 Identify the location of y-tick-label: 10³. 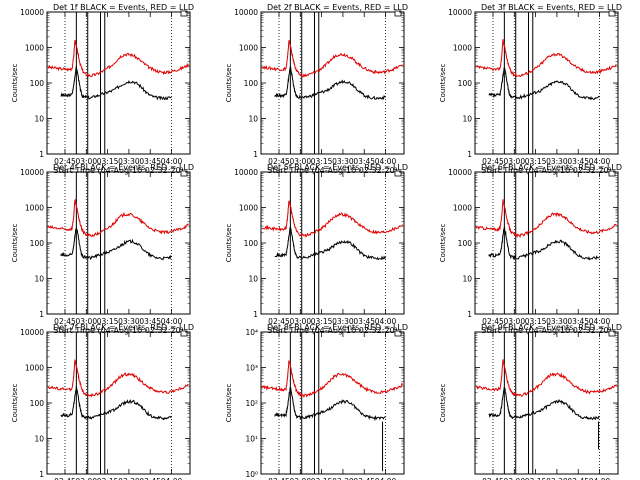
(251, 368).